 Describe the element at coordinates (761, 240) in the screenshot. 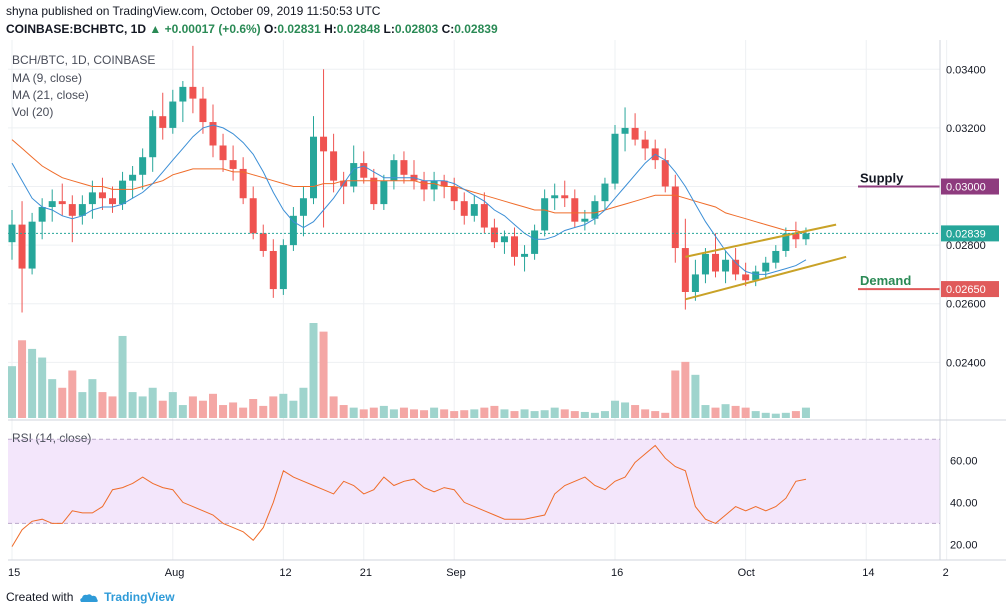

I see `channel-upper-line` at that location.